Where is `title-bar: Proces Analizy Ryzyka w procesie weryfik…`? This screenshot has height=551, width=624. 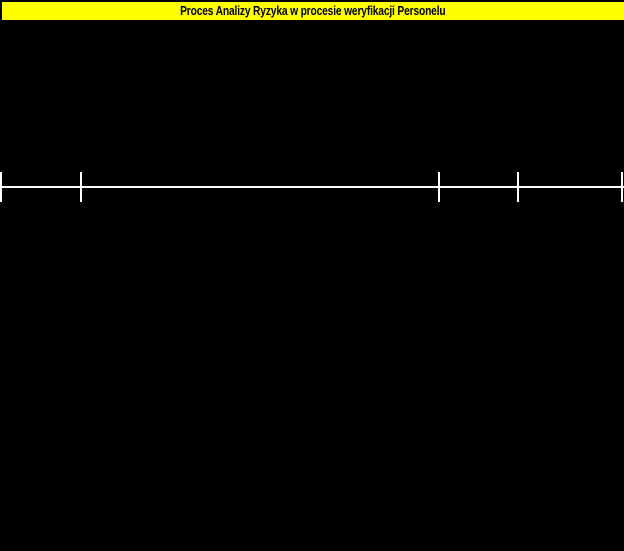 title-bar: Proces Analizy Ryzyka w procesie weryfik… is located at coordinates (312, 10).